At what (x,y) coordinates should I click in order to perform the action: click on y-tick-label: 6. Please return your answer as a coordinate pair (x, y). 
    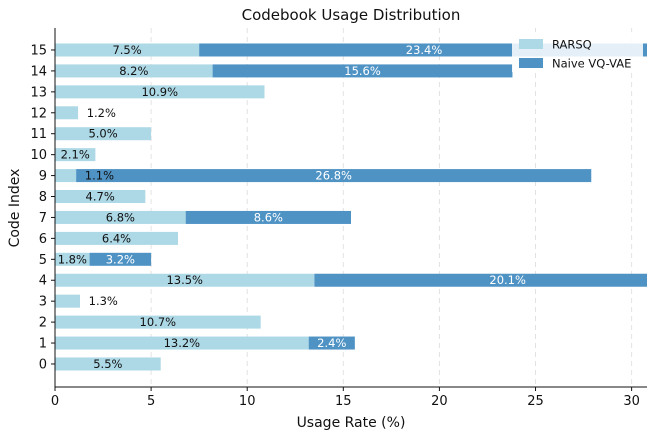
    Looking at the image, I should click on (43, 239).